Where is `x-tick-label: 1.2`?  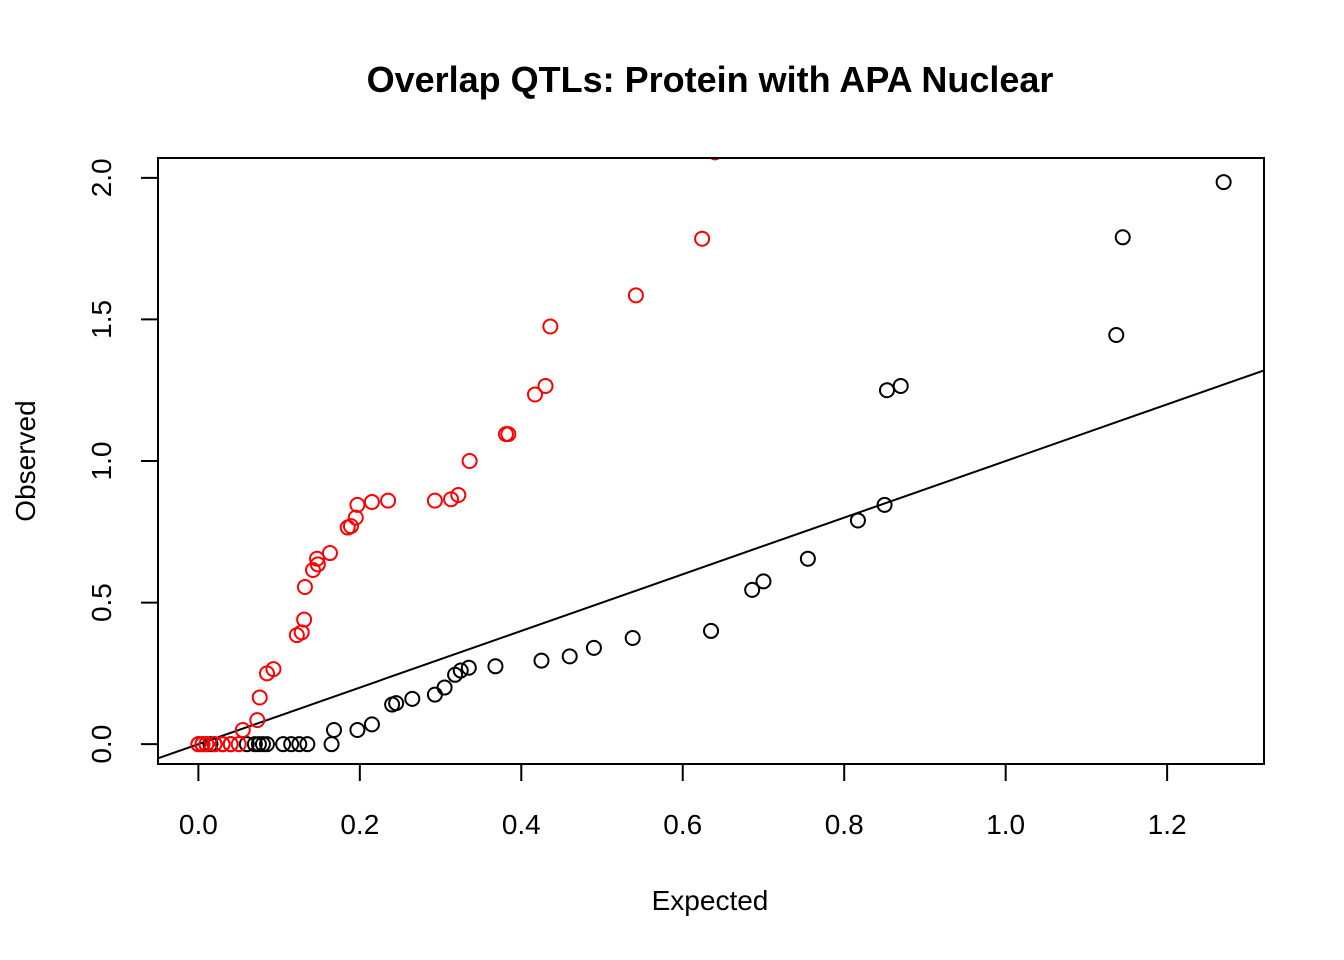
x-tick-label: 1.2 is located at coordinates (1167, 824).